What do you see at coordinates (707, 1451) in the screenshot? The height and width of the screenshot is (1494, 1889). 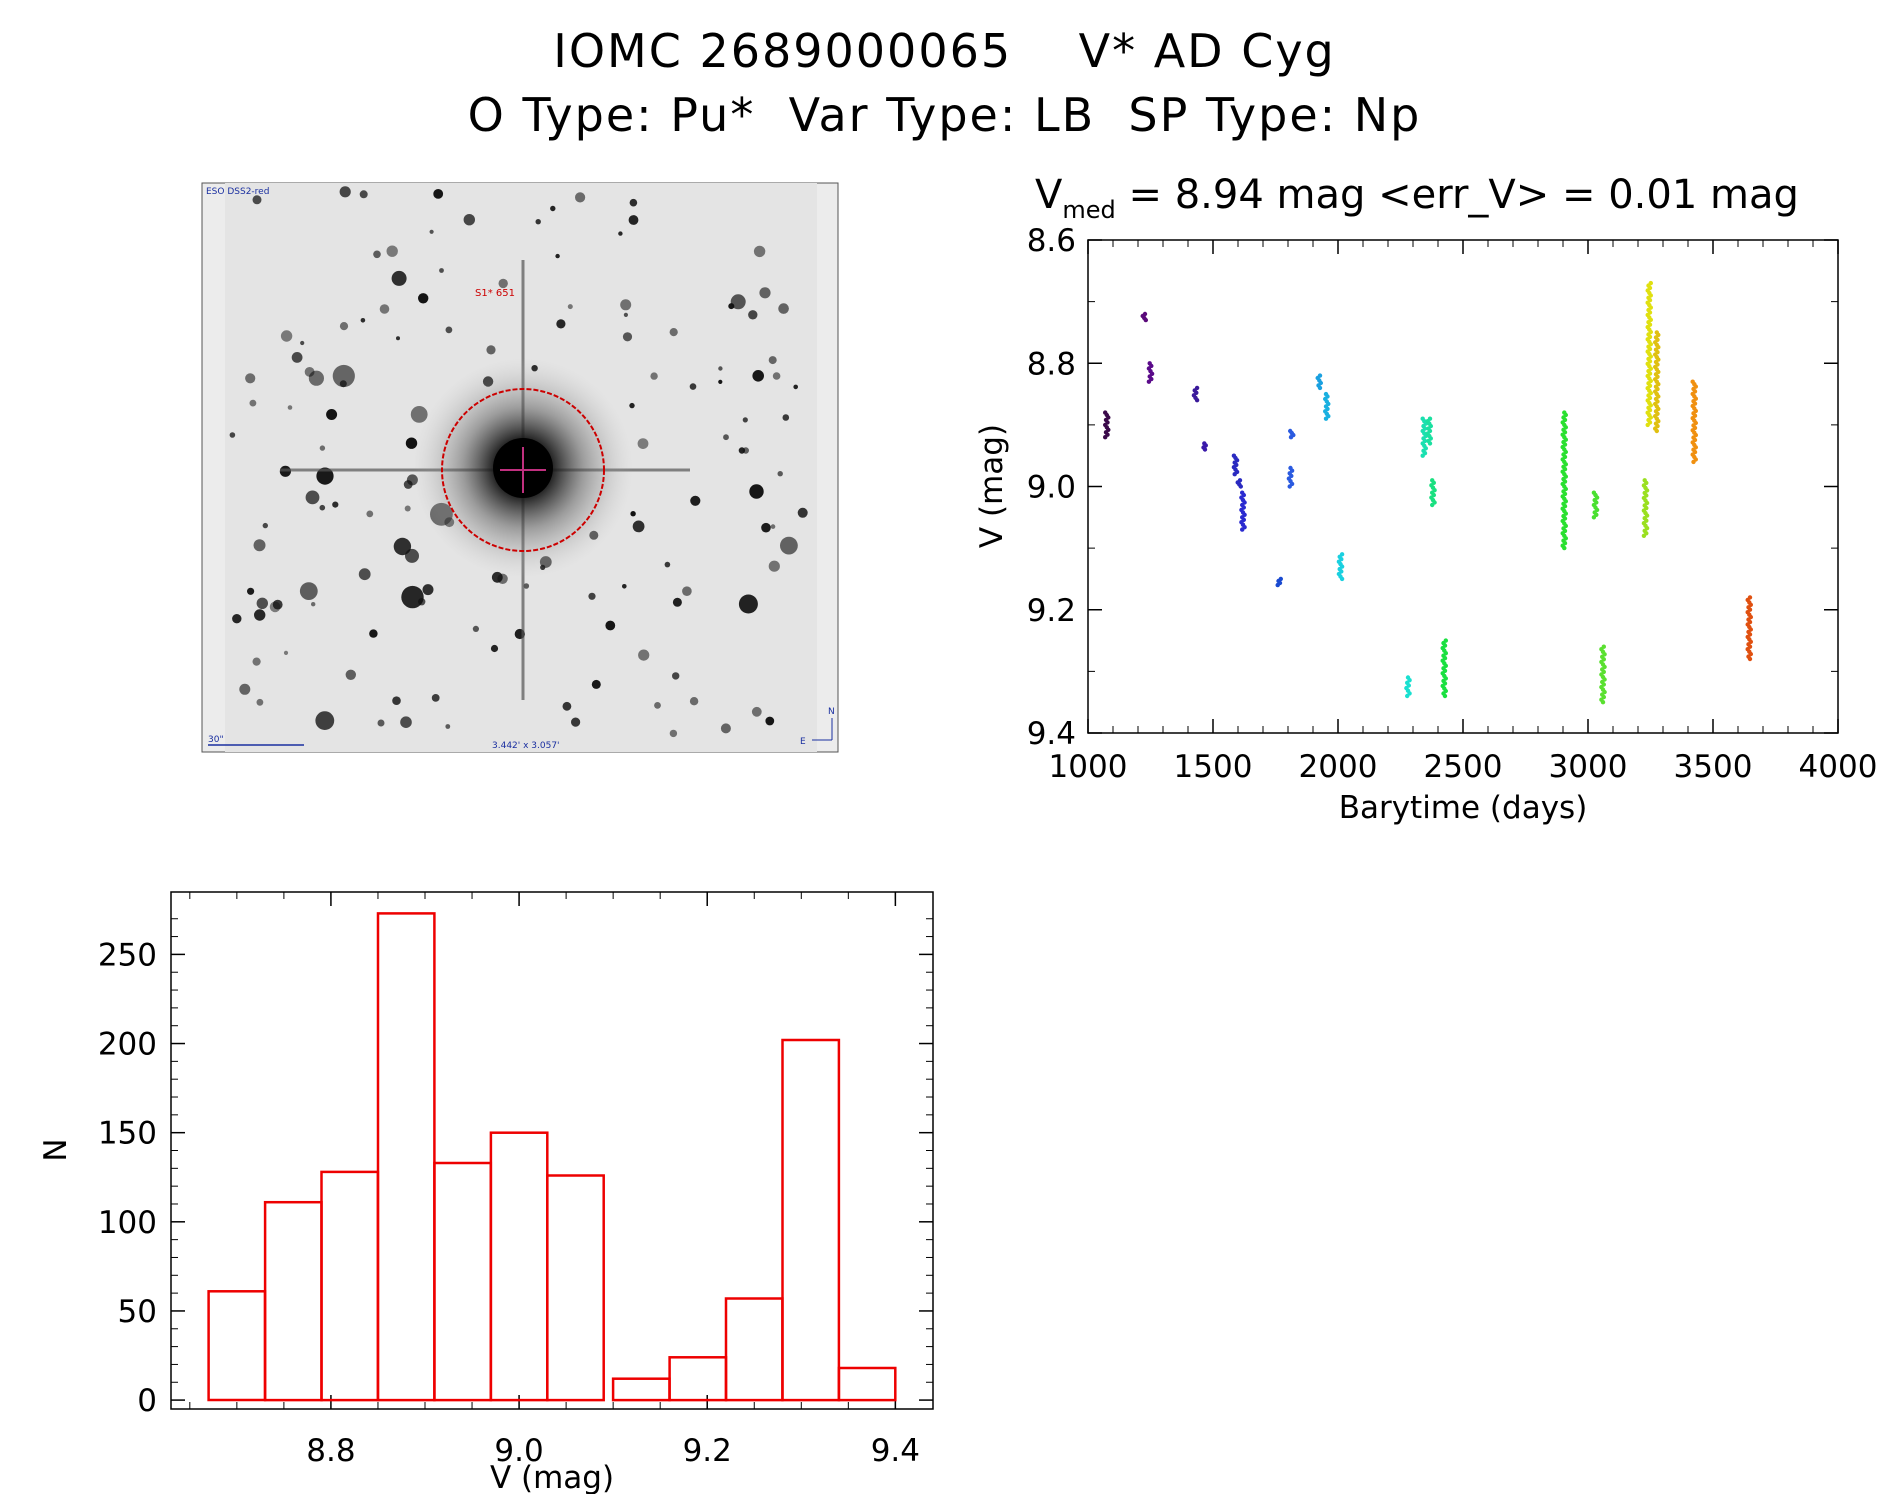 I see `hist-xtick-label: 9.2` at bounding box center [707, 1451].